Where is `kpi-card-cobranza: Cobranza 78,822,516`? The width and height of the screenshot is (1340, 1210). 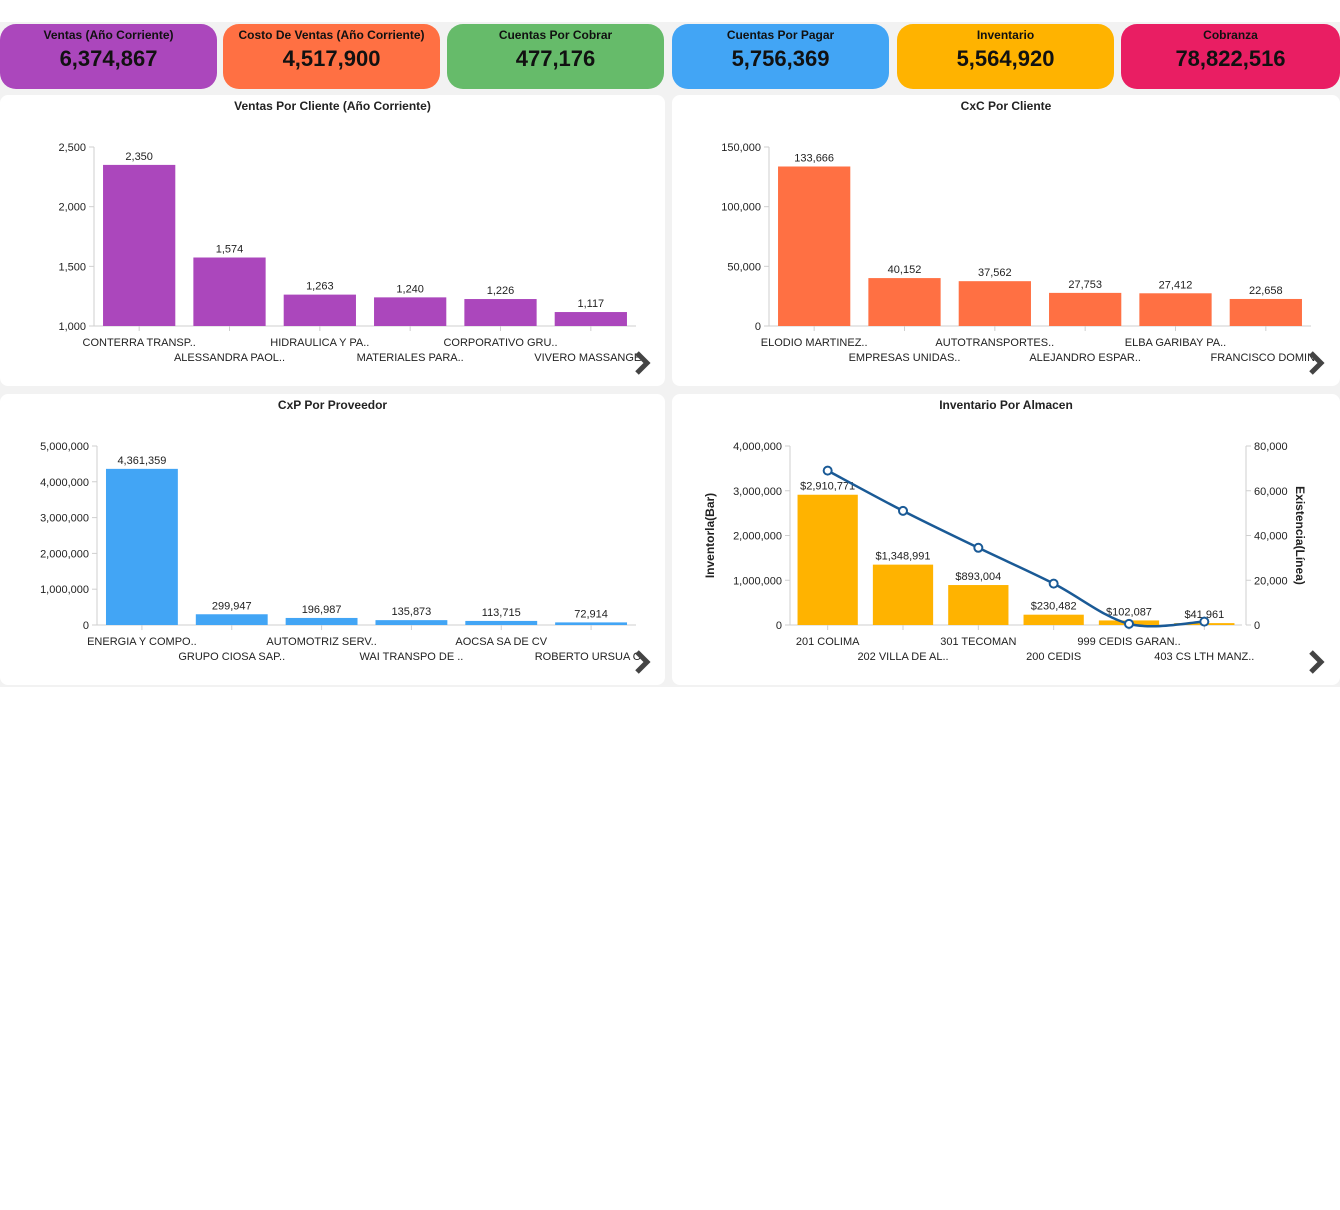 kpi-card-cobranza: Cobranza 78,822,516 is located at coordinates (1230, 56).